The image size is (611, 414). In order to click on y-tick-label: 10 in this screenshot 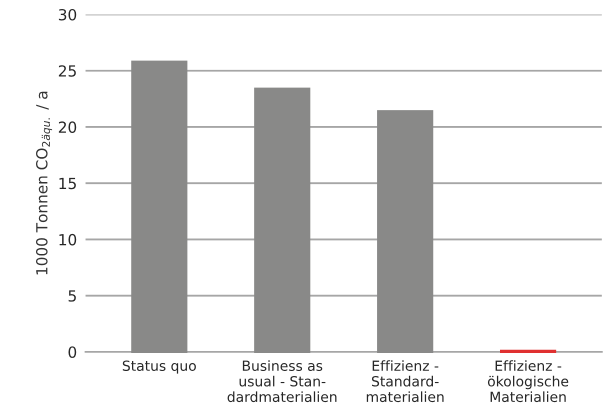, I will do `click(67, 240)`.